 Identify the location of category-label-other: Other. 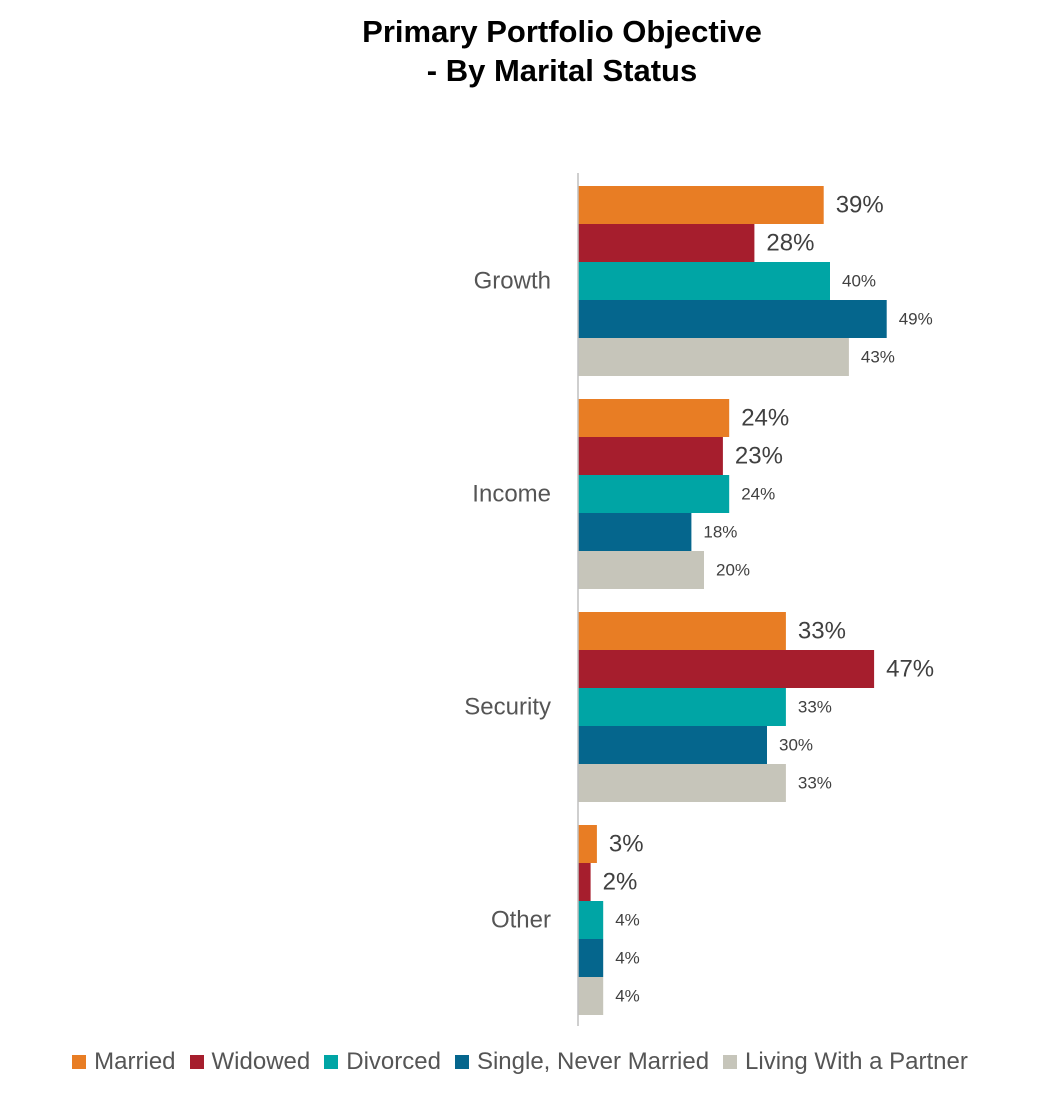
(521, 920).